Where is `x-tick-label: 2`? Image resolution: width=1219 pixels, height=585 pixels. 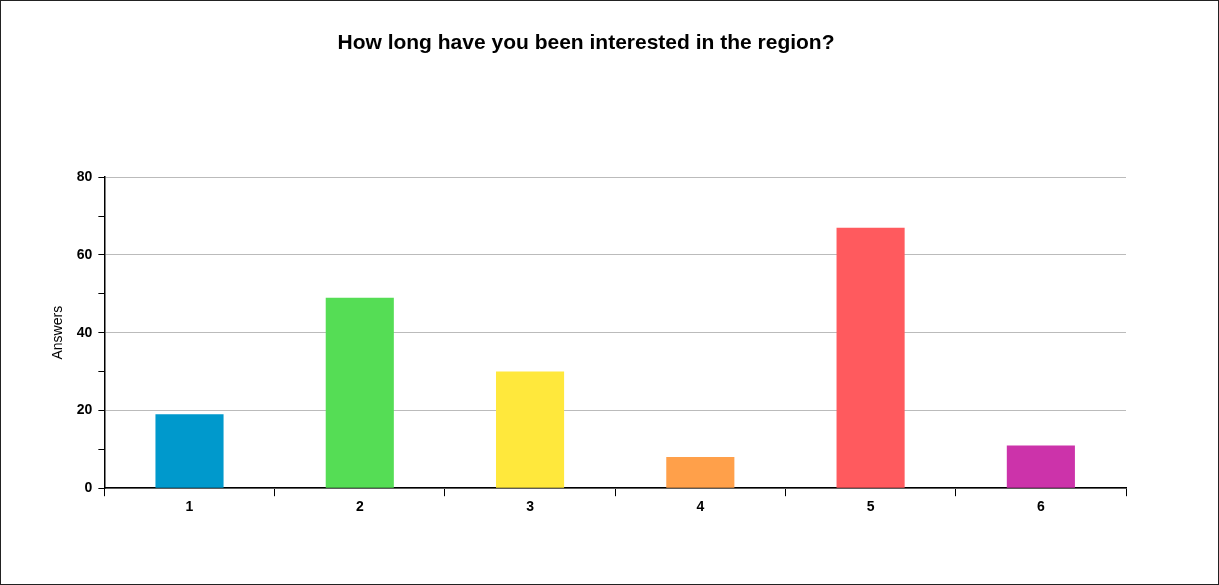 x-tick-label: 2 is located at coordinates (359, 506).